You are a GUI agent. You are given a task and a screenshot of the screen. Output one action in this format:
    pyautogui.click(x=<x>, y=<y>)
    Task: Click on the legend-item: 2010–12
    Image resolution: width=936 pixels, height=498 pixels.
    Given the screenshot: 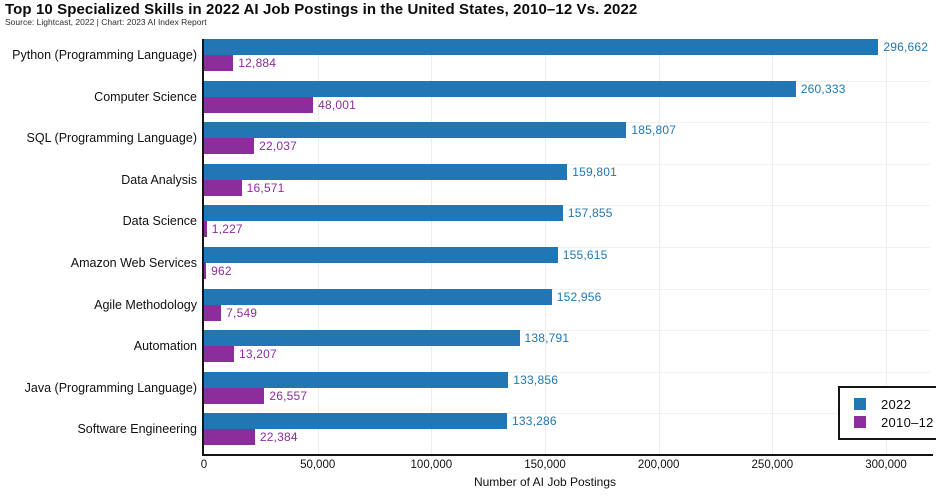 What is the action you would take?
    pyautogui.click(x=894, y=422)
    